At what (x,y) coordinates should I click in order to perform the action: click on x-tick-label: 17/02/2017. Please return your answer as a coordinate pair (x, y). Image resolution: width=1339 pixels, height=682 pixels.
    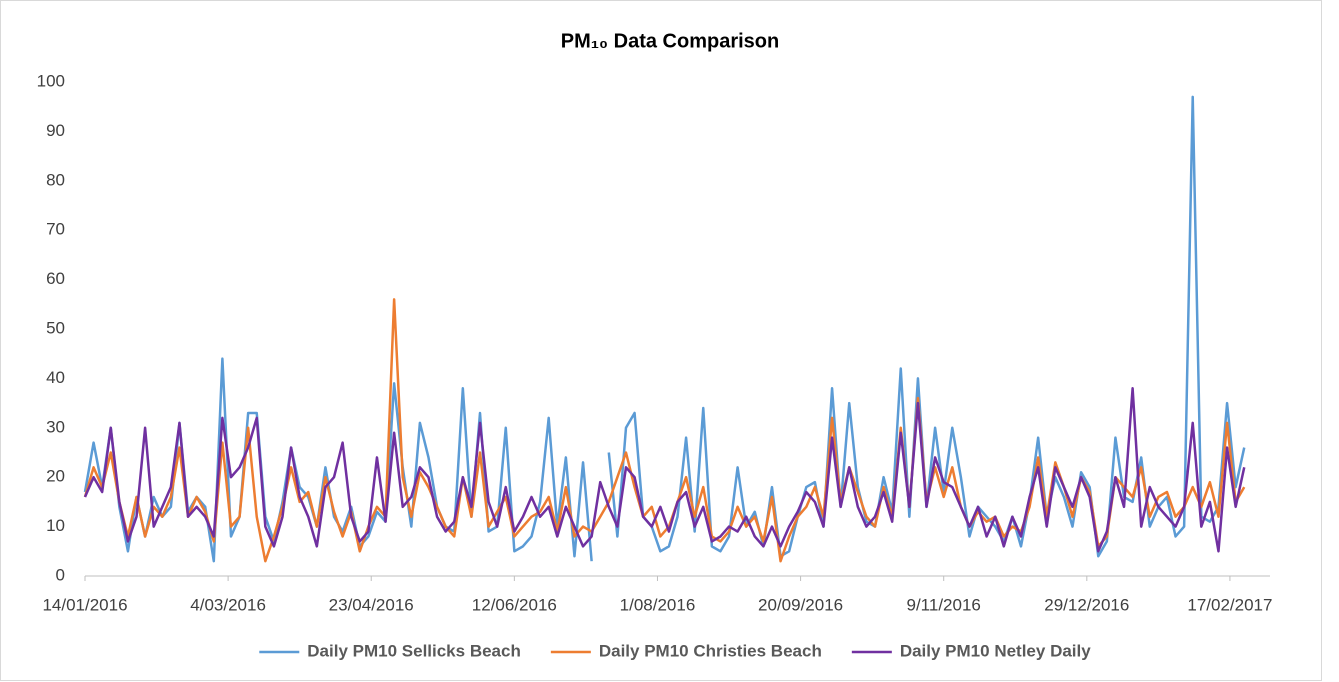
    Looking at the image, I should click on (1229, 604).